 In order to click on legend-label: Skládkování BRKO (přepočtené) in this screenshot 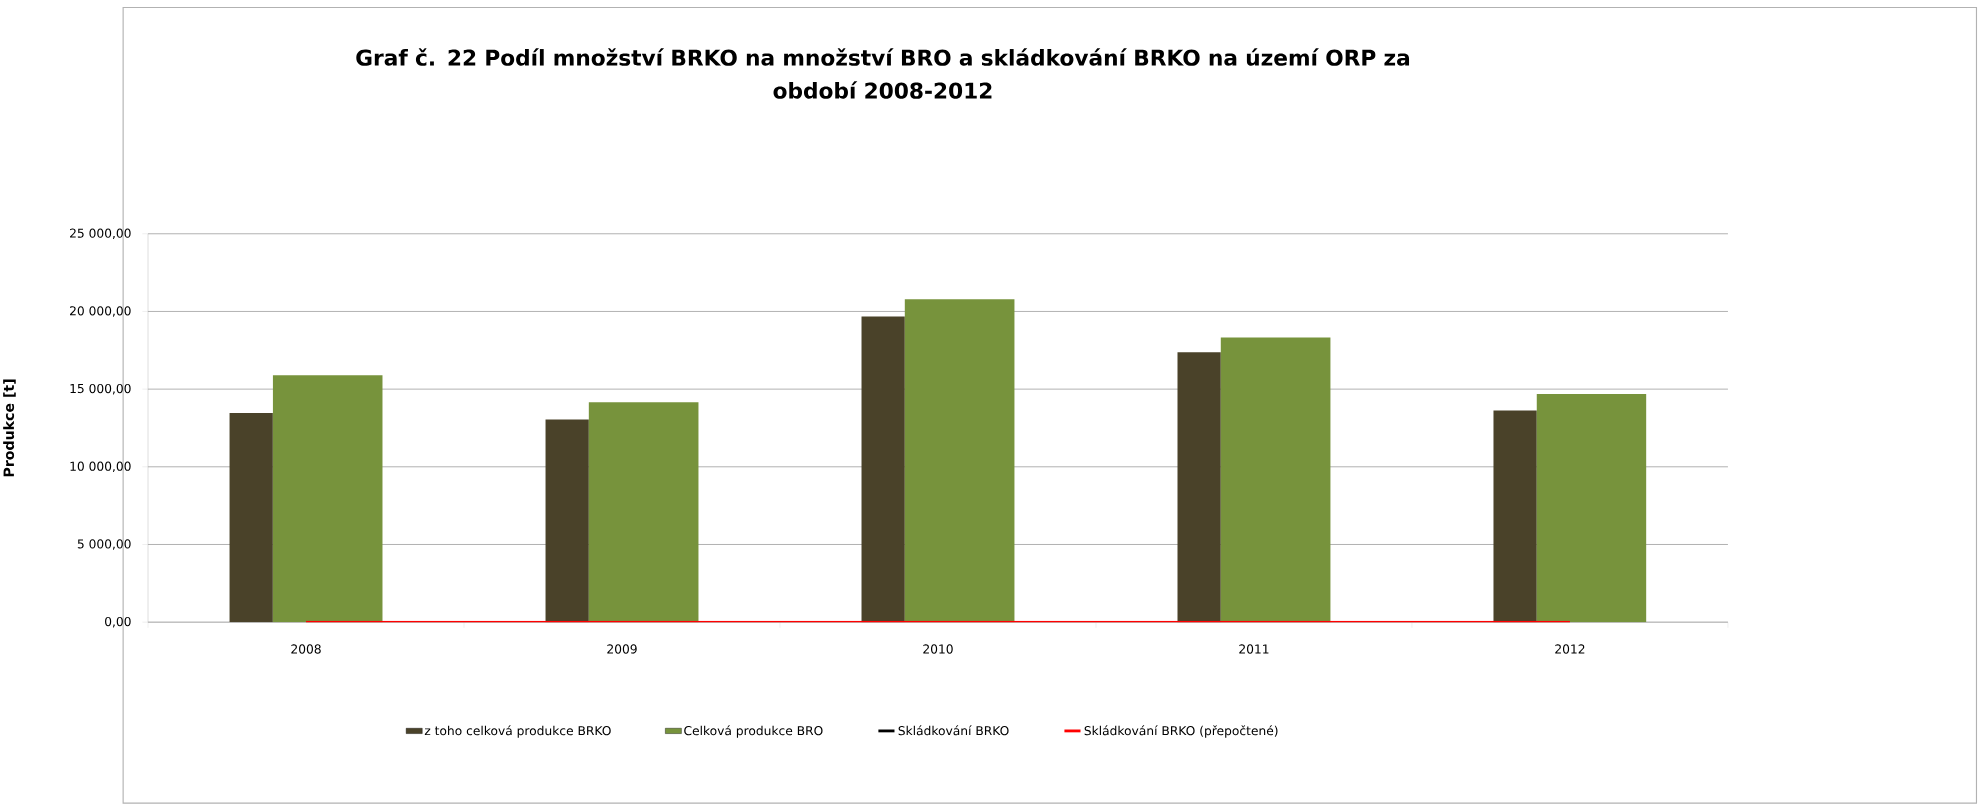, I will do `click(1181, 731)`.